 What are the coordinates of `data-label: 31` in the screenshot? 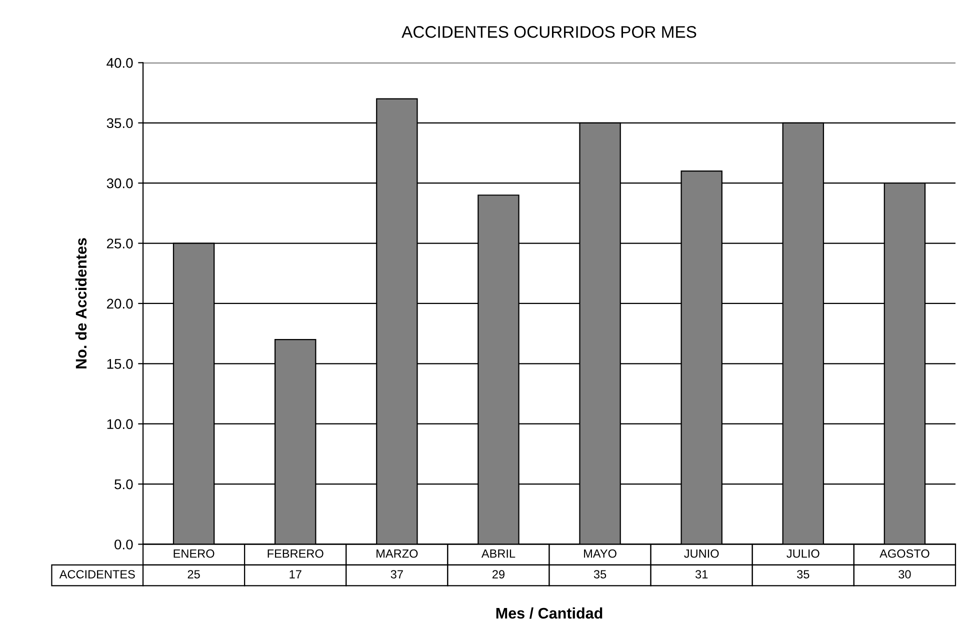 It's located at (701, 574).